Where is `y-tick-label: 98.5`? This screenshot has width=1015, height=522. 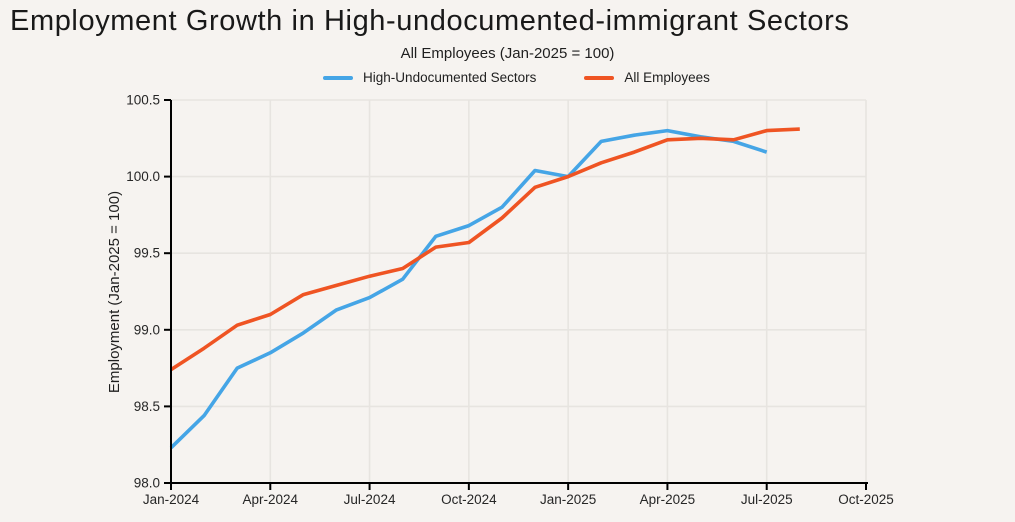
y-tick-label: 98.5 is located at coordinates (147, 406).